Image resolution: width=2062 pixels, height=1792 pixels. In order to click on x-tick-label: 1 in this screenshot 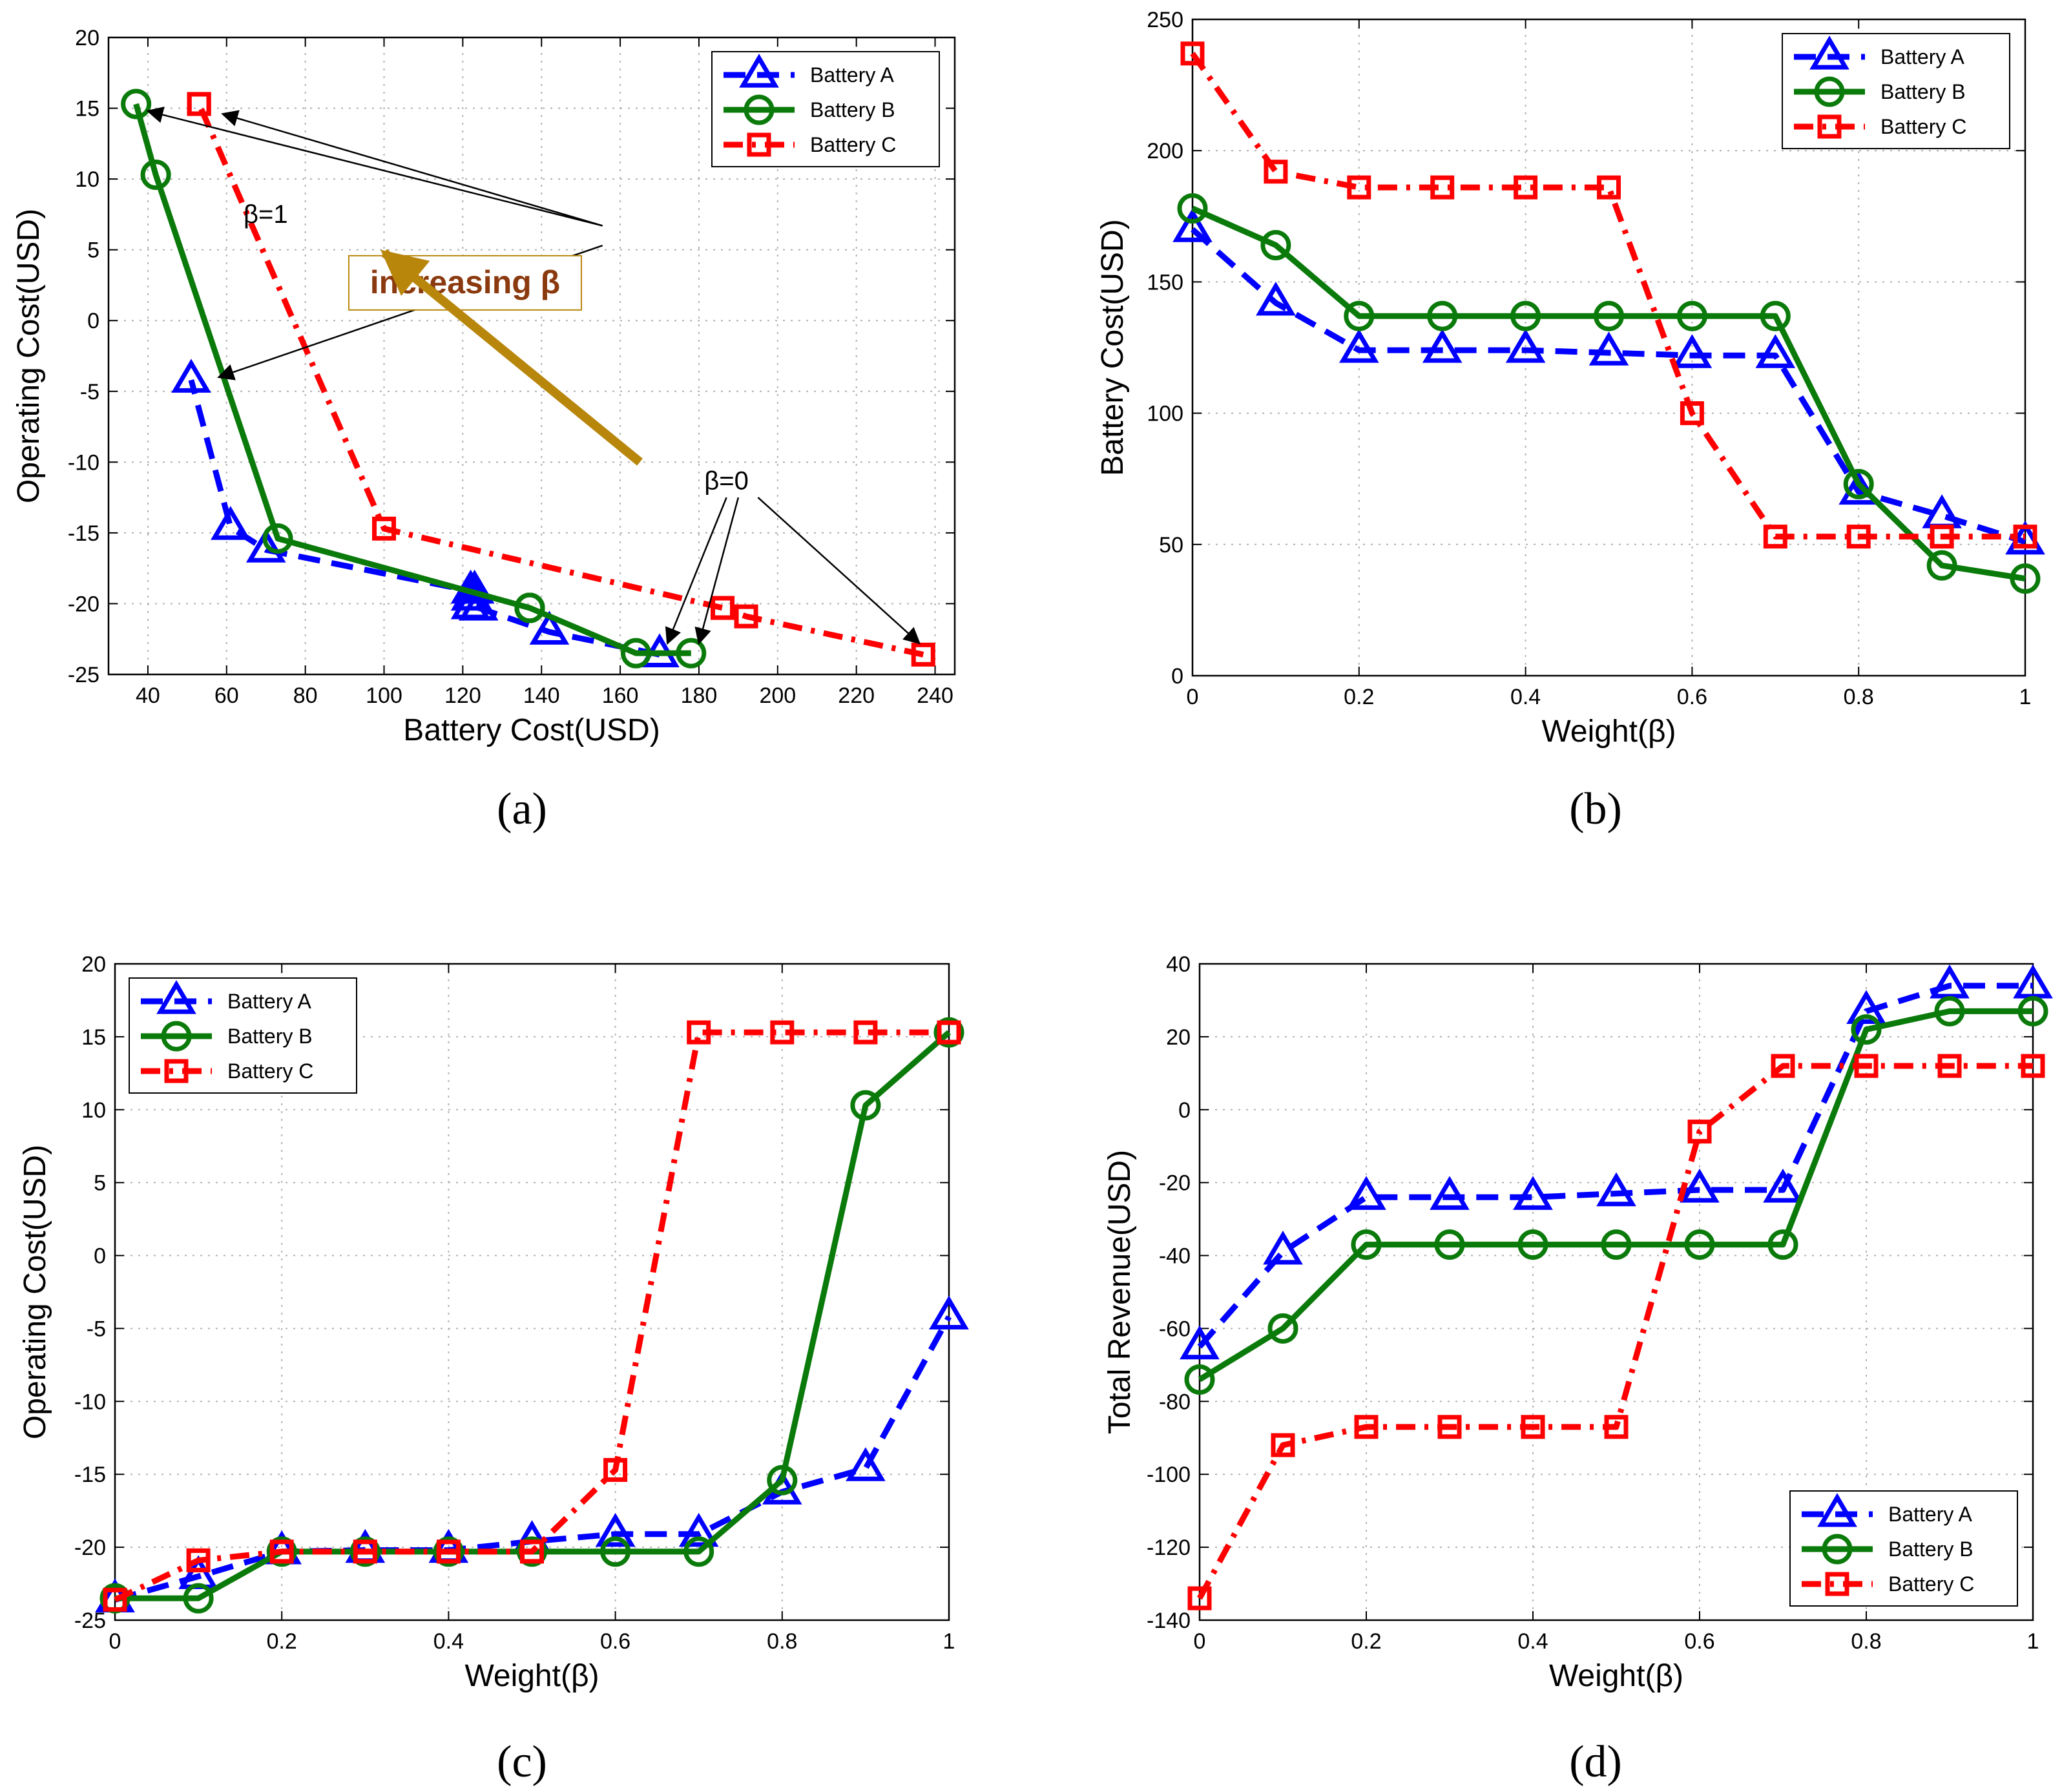, I will do `click(949, 1641)`.